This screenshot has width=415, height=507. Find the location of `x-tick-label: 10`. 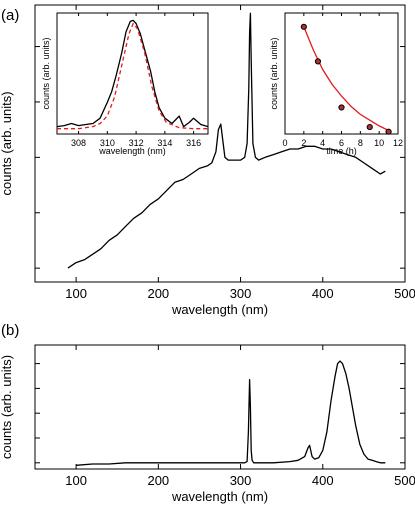

x-tick-label: 10 is located at coordinates (379, 143).